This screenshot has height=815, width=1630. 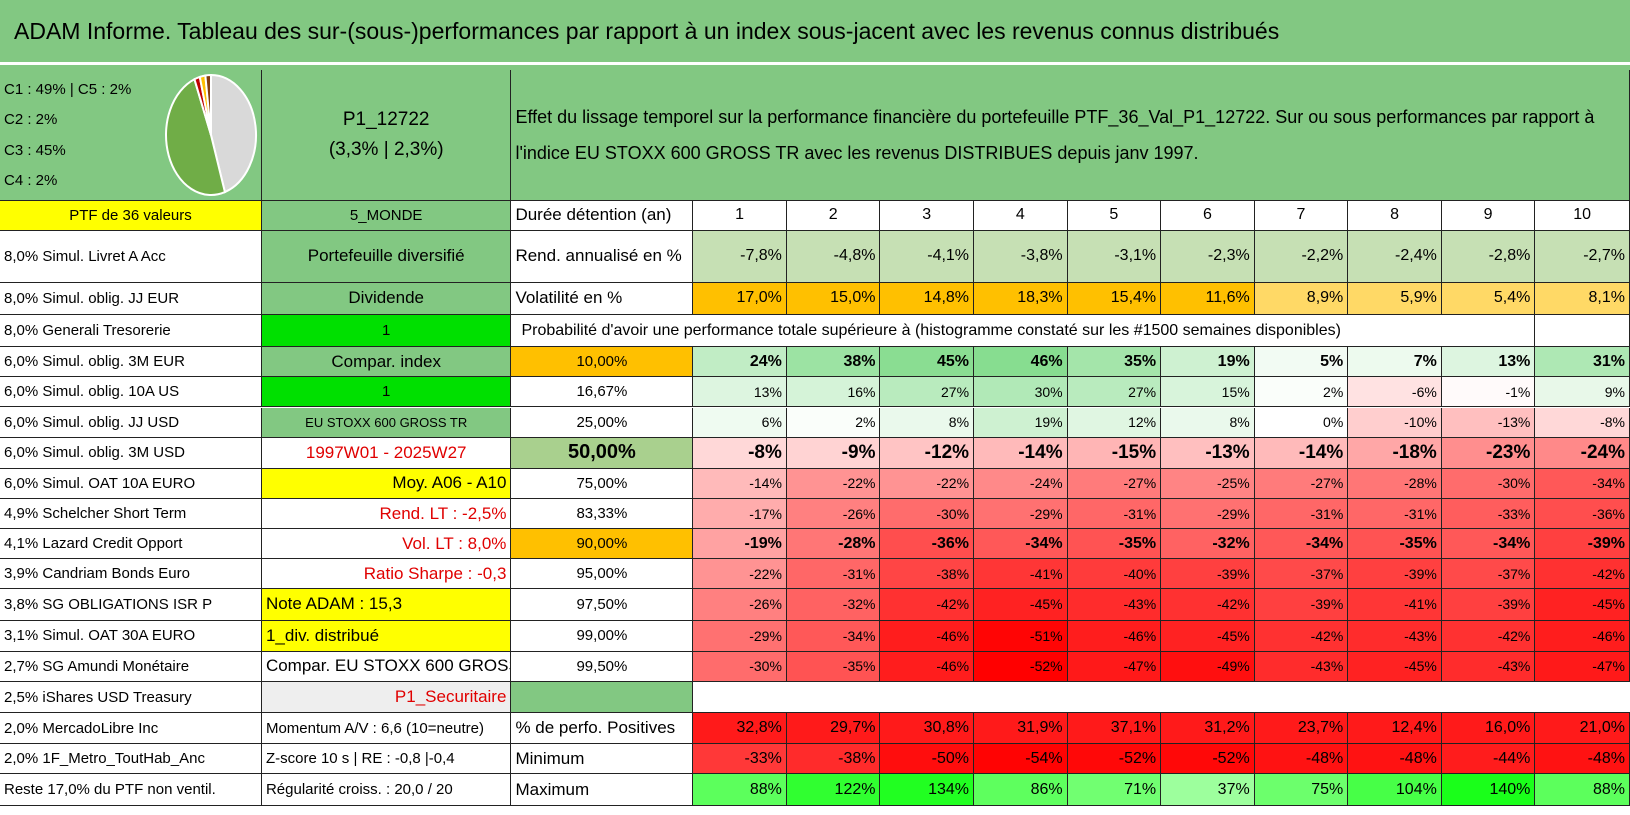 I want to click on value-cell: 2, so click(x=833, y=215).